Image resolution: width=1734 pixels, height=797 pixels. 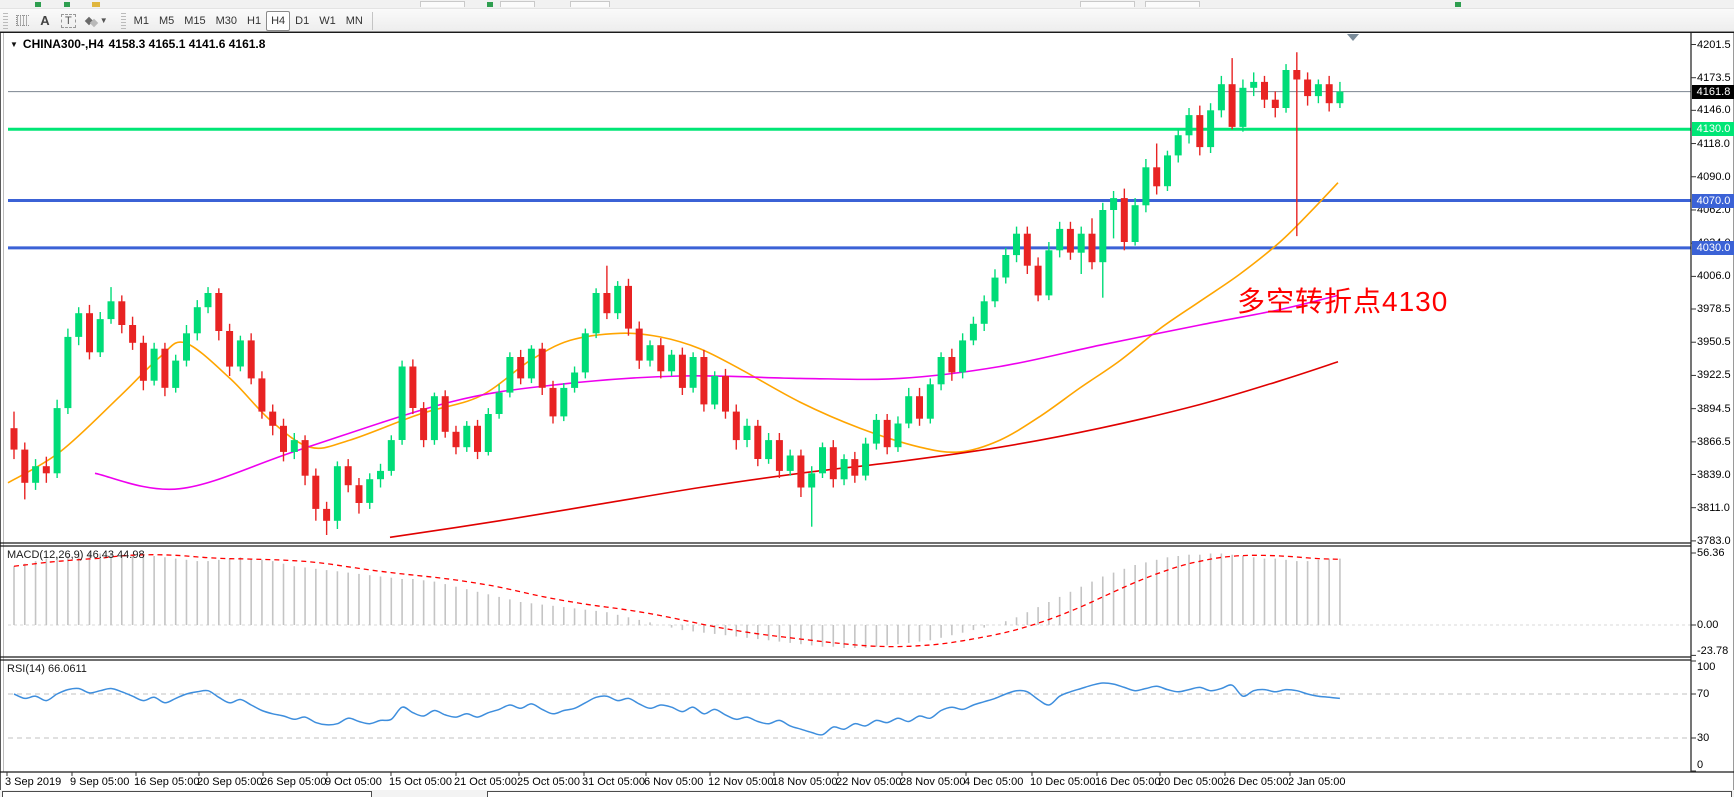 What do you see at coordinates (805, 782) in the screenshot?
I see `time-axis-label: 18 Nov 05:00` at bounding box center [805, 782].